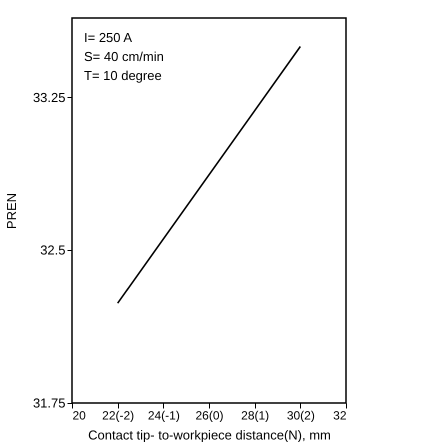 This screenshot has height=442, width=438. What do you see at coordinates (164, 415) in the screenshot?
I see `x-tick-label: 24(-1)` at bounding box center [164, 415].